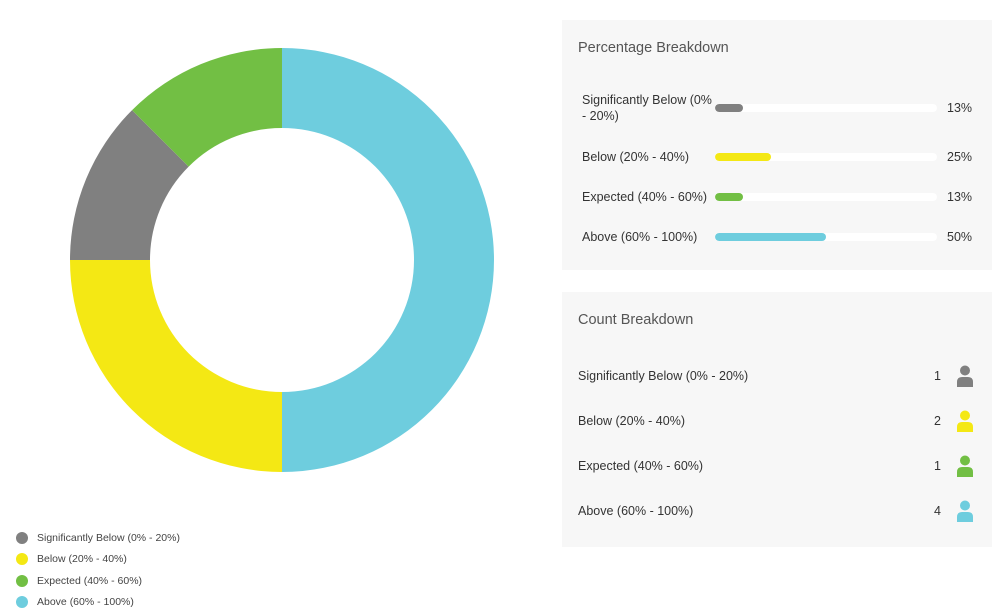 Image resolution: width=1004 pixels, height=613 pixels. I want to click on count-row: Expected (40% - 60%) 1, so click(778, 466).